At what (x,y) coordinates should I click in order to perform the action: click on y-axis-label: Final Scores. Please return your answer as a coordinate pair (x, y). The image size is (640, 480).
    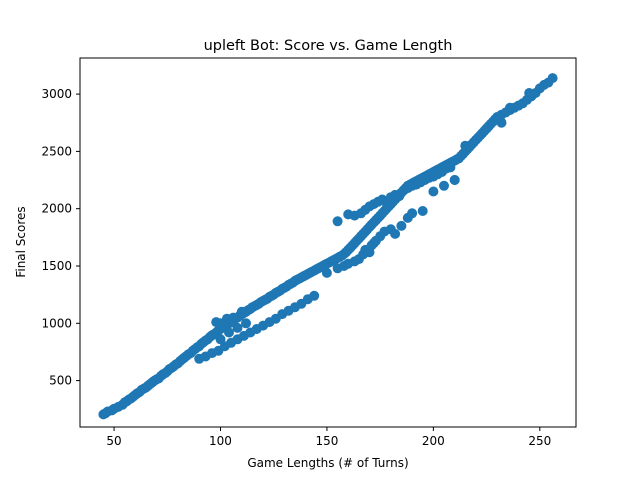
    Looking at the image, I should click on (21, 241).